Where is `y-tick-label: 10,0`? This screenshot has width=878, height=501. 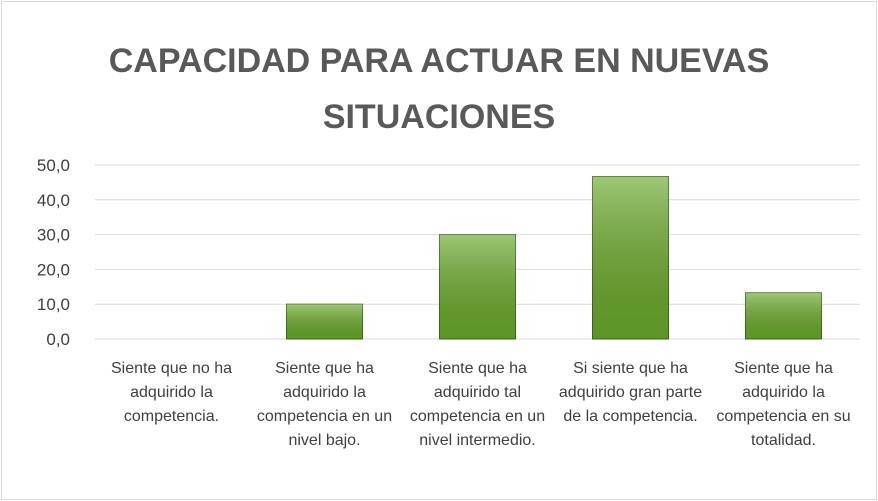
y-tick-label: 10,0 is located at coordinates (53, 304).